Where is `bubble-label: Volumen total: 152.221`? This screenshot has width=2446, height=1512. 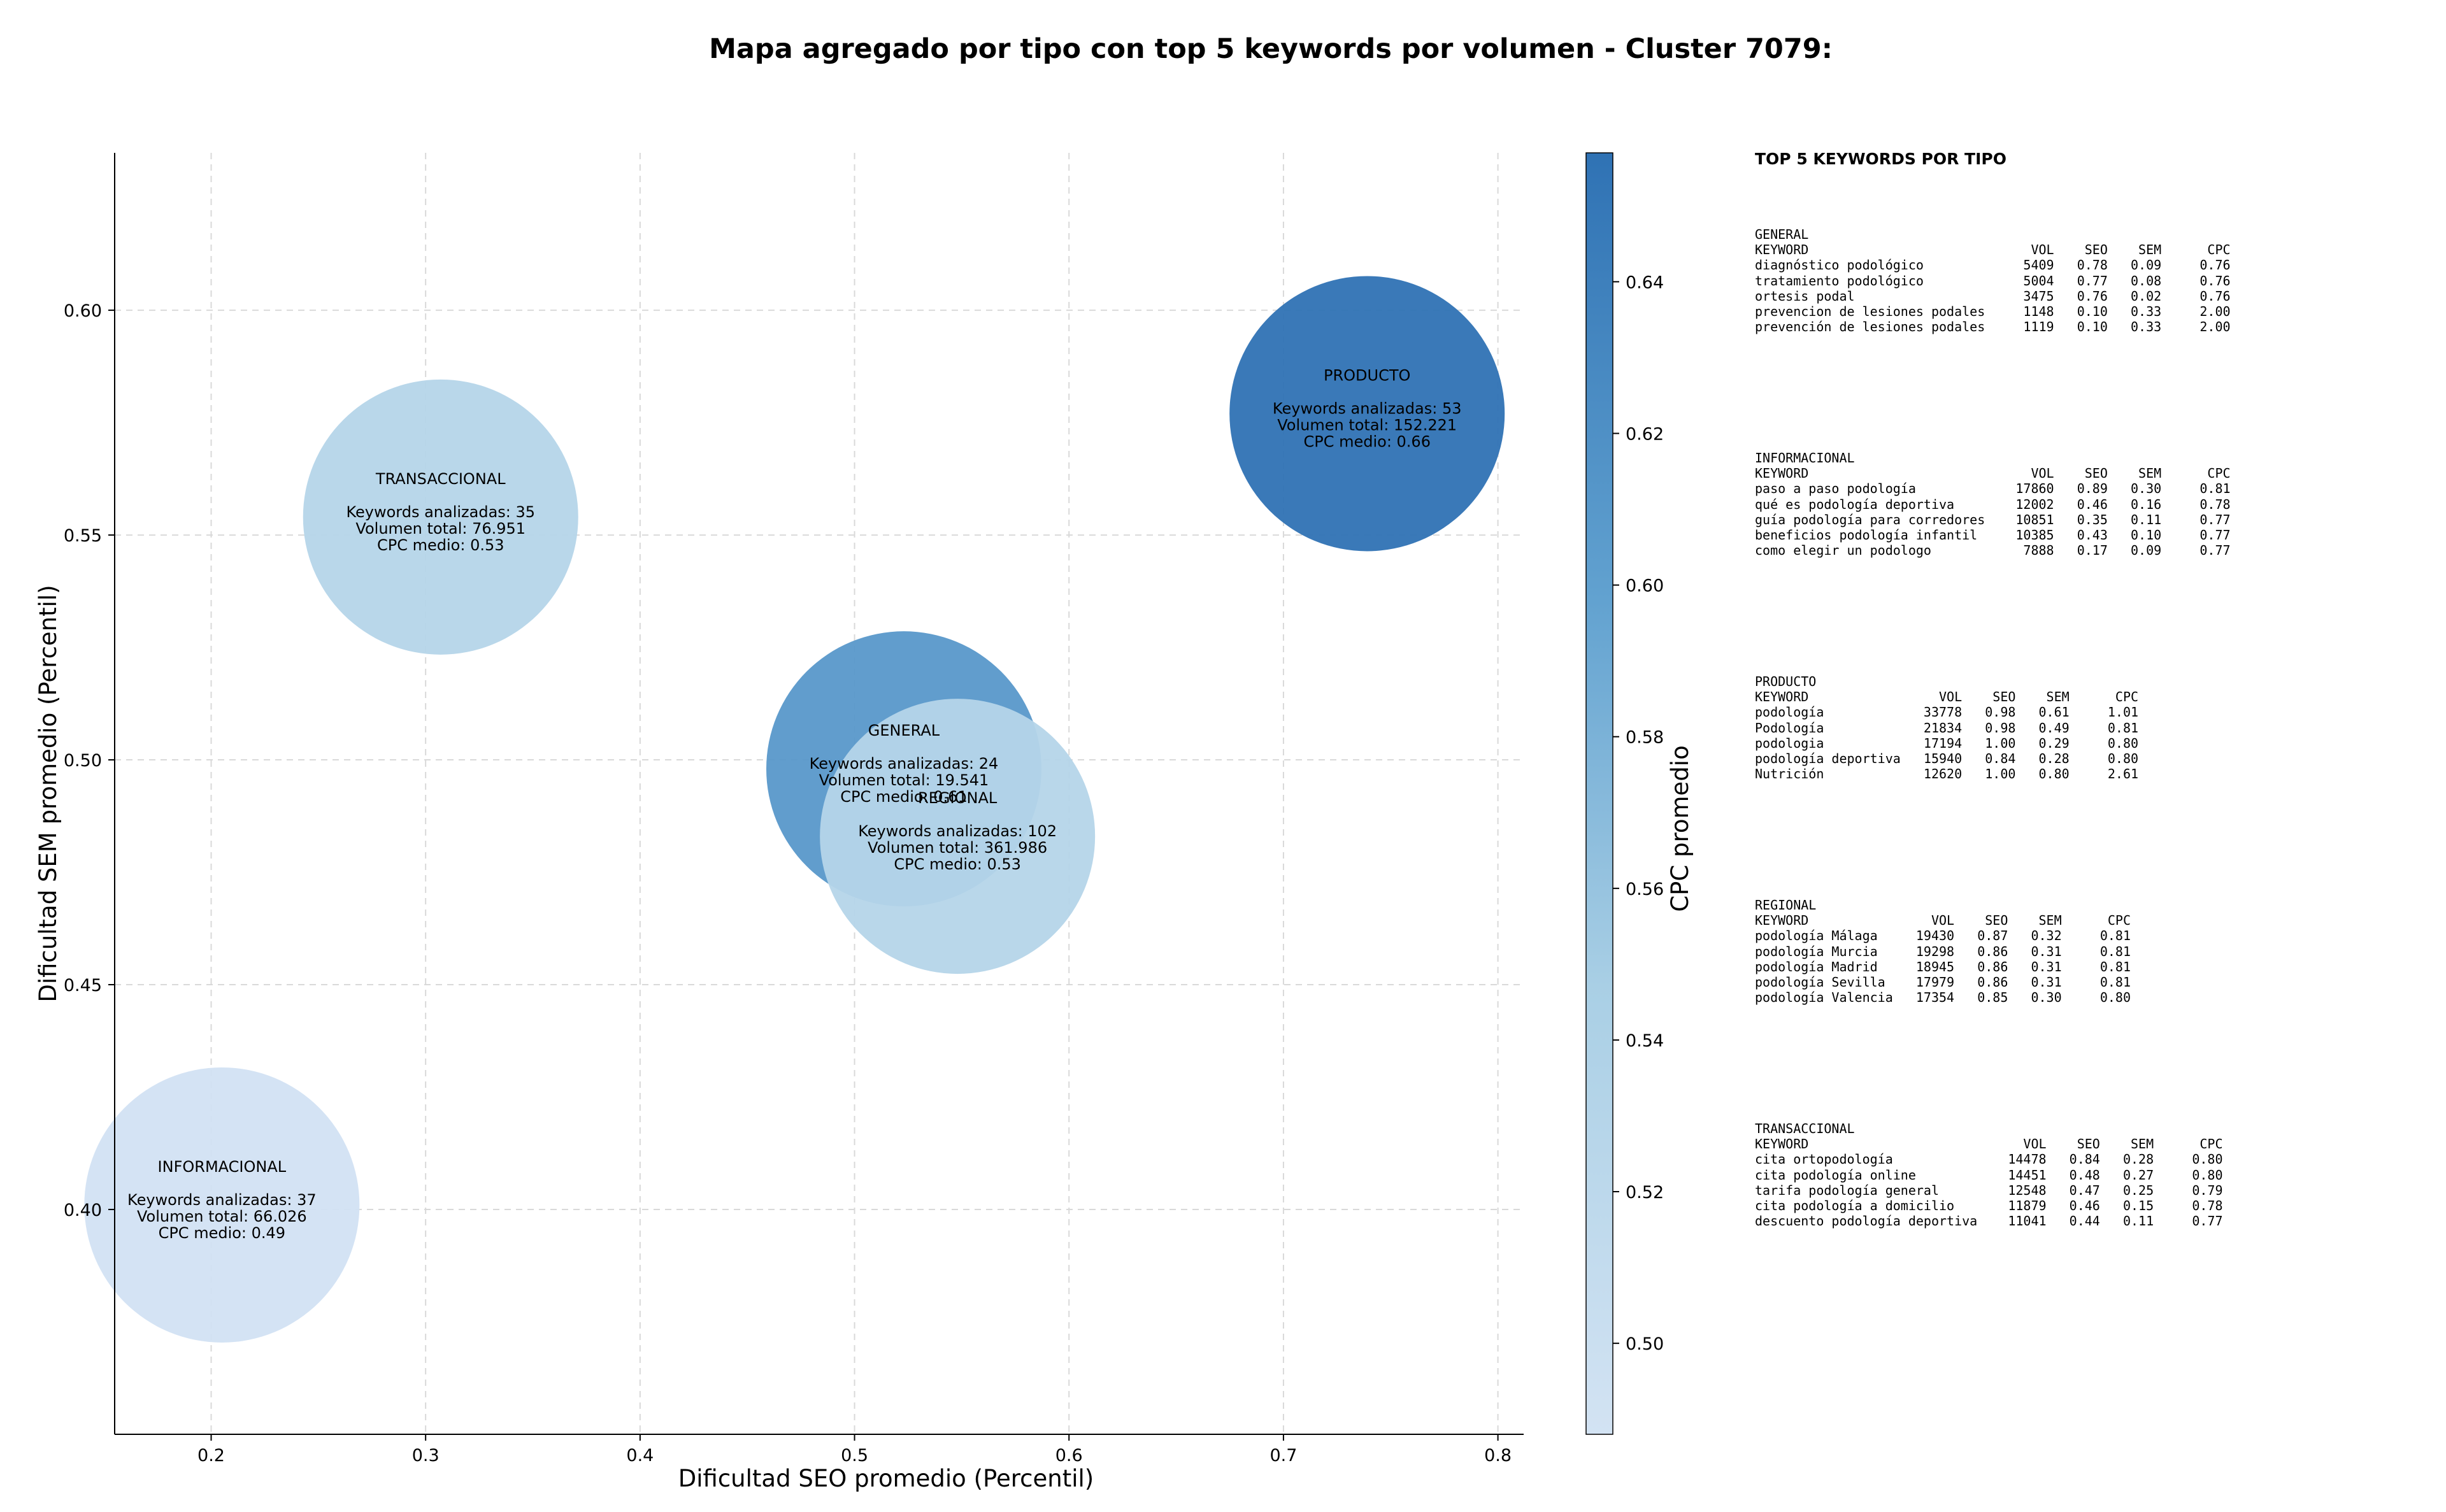
bubble-label: Volumen total: 152.221 is located at coordinates (1367, 425).